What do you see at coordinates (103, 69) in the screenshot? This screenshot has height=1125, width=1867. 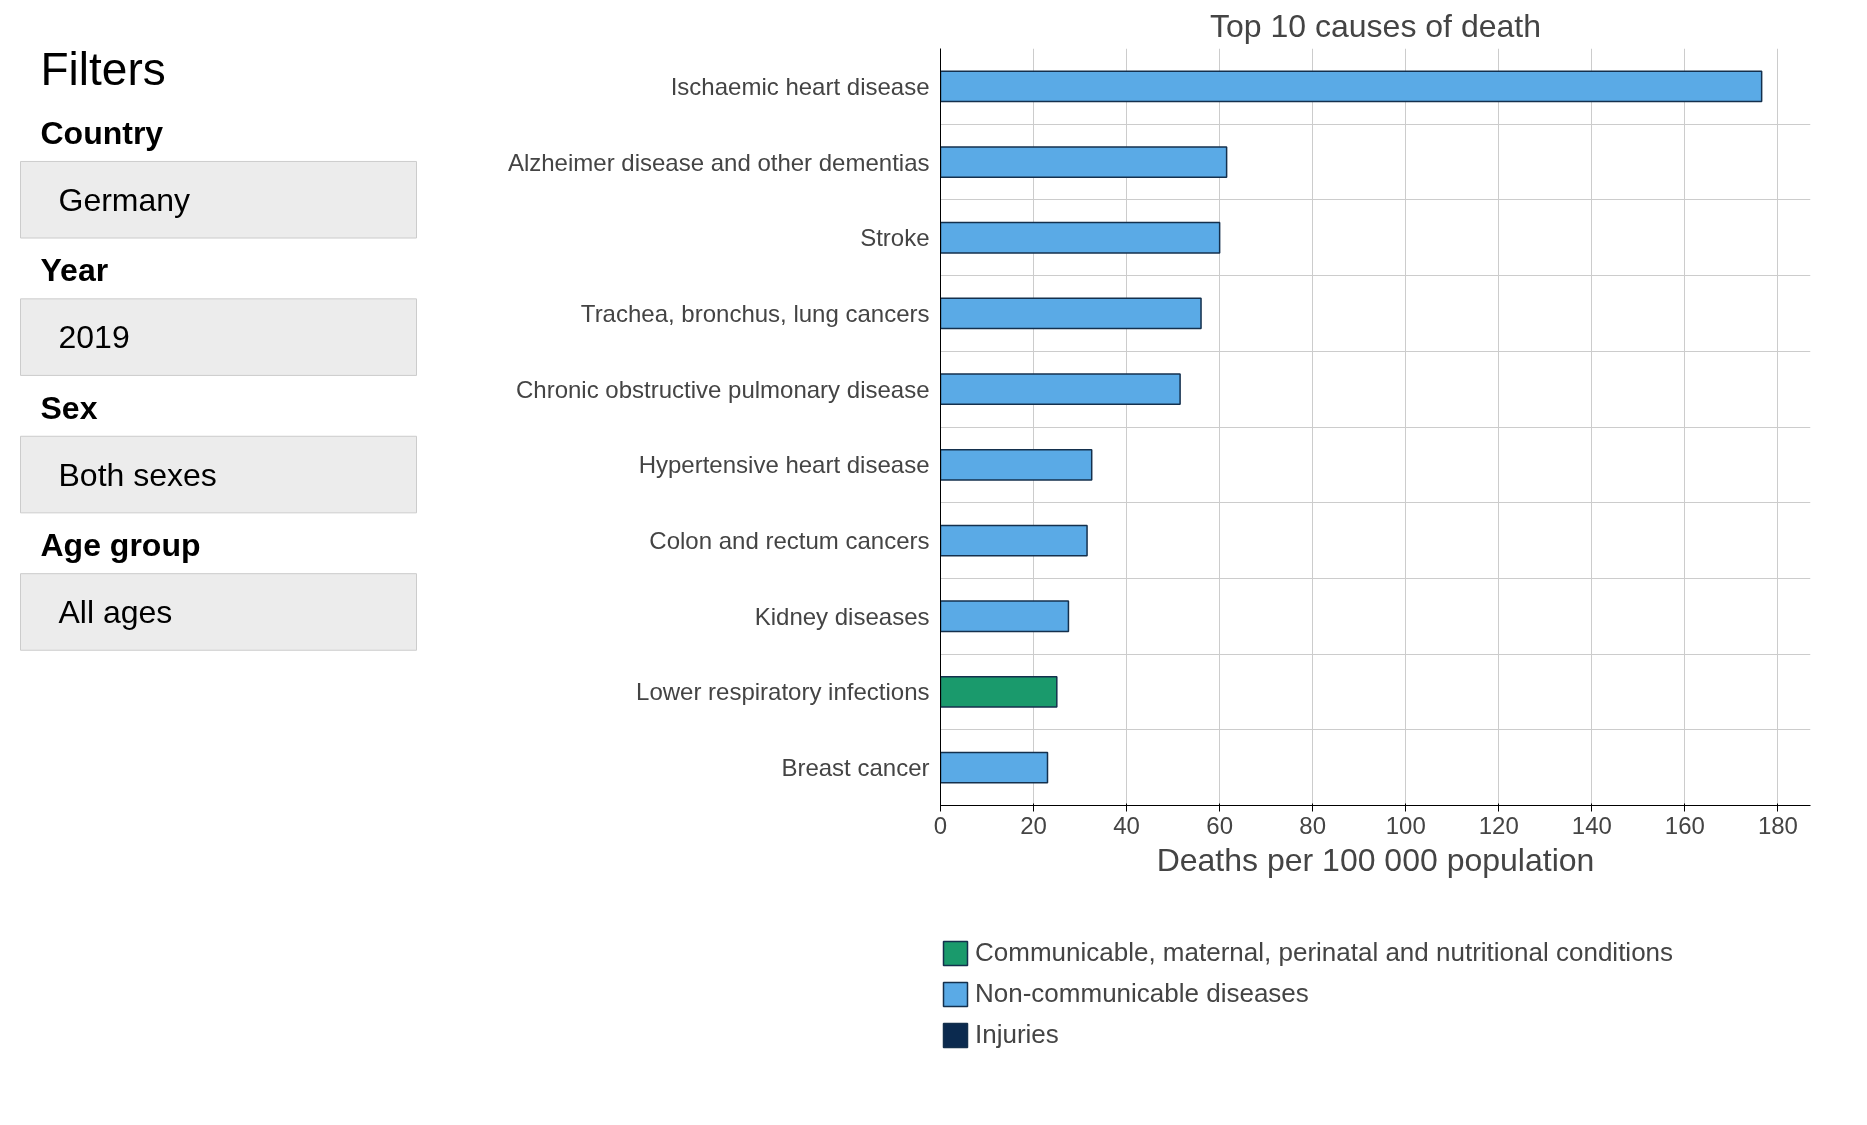 I see `text: Filters` at bounding box center [103, 69].